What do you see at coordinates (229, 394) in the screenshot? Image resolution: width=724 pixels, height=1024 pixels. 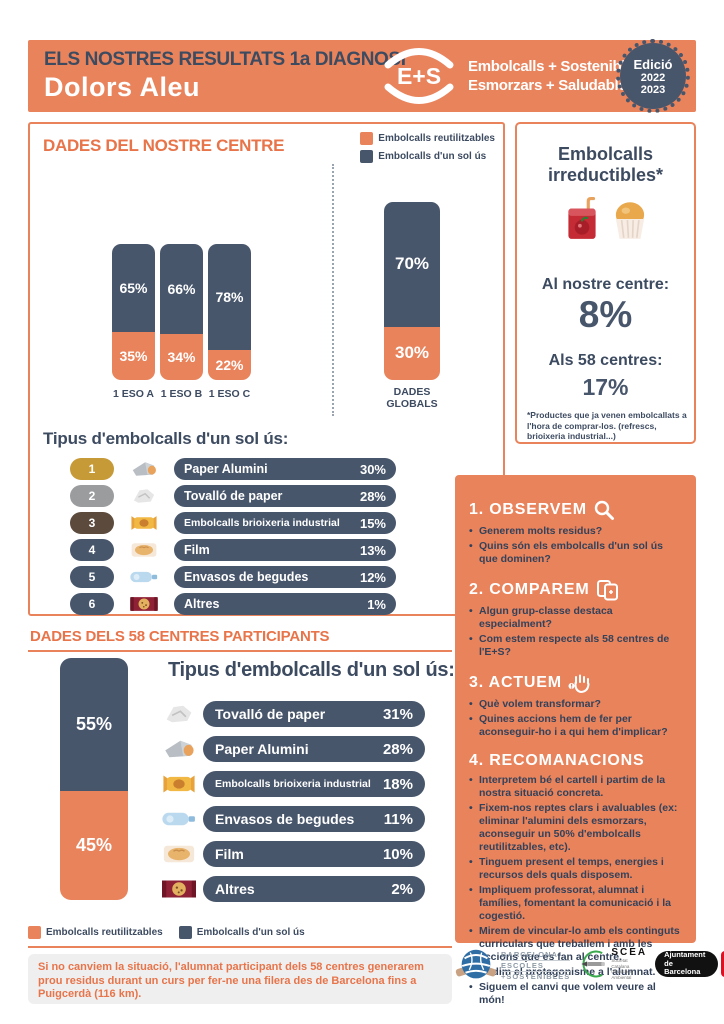 I see `bar-category-label: 1 ESO C` at bounding box center [229, 394].